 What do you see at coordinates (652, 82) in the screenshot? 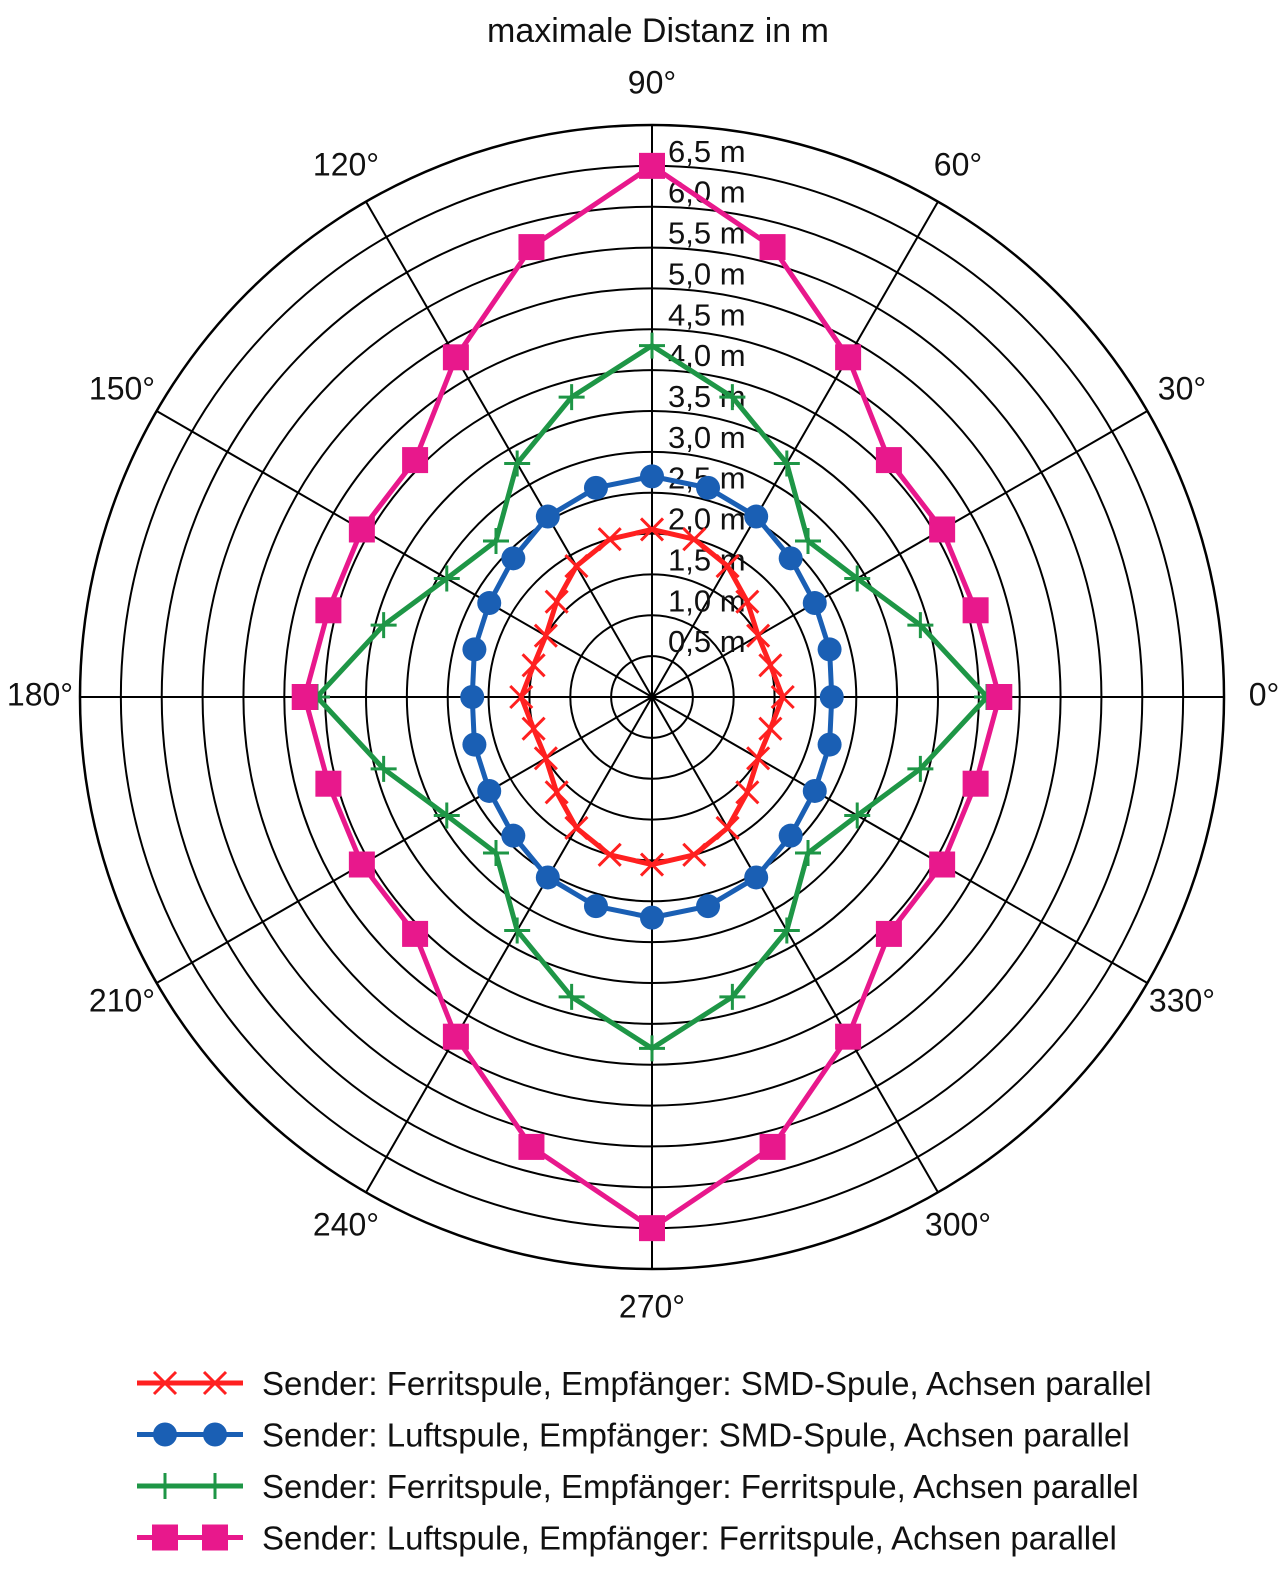
I see `angle-label: 90°` at bounding box center [652, 82].